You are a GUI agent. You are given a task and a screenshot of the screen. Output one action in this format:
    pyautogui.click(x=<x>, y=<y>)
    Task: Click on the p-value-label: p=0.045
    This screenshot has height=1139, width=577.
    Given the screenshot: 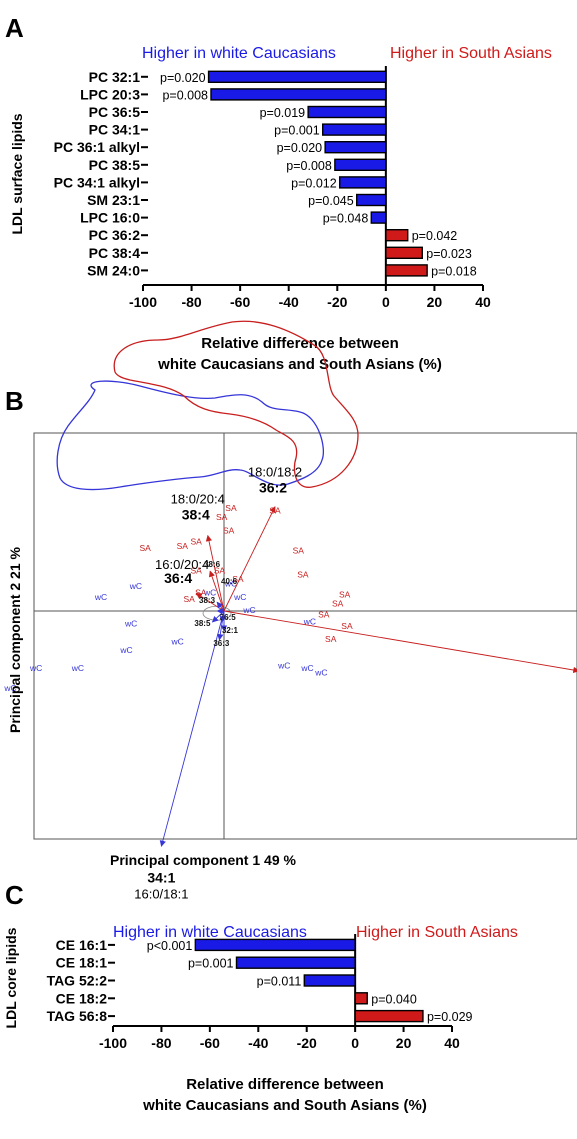 What is the action you would take?
    pyautogui.click(x=331, y=201)
    